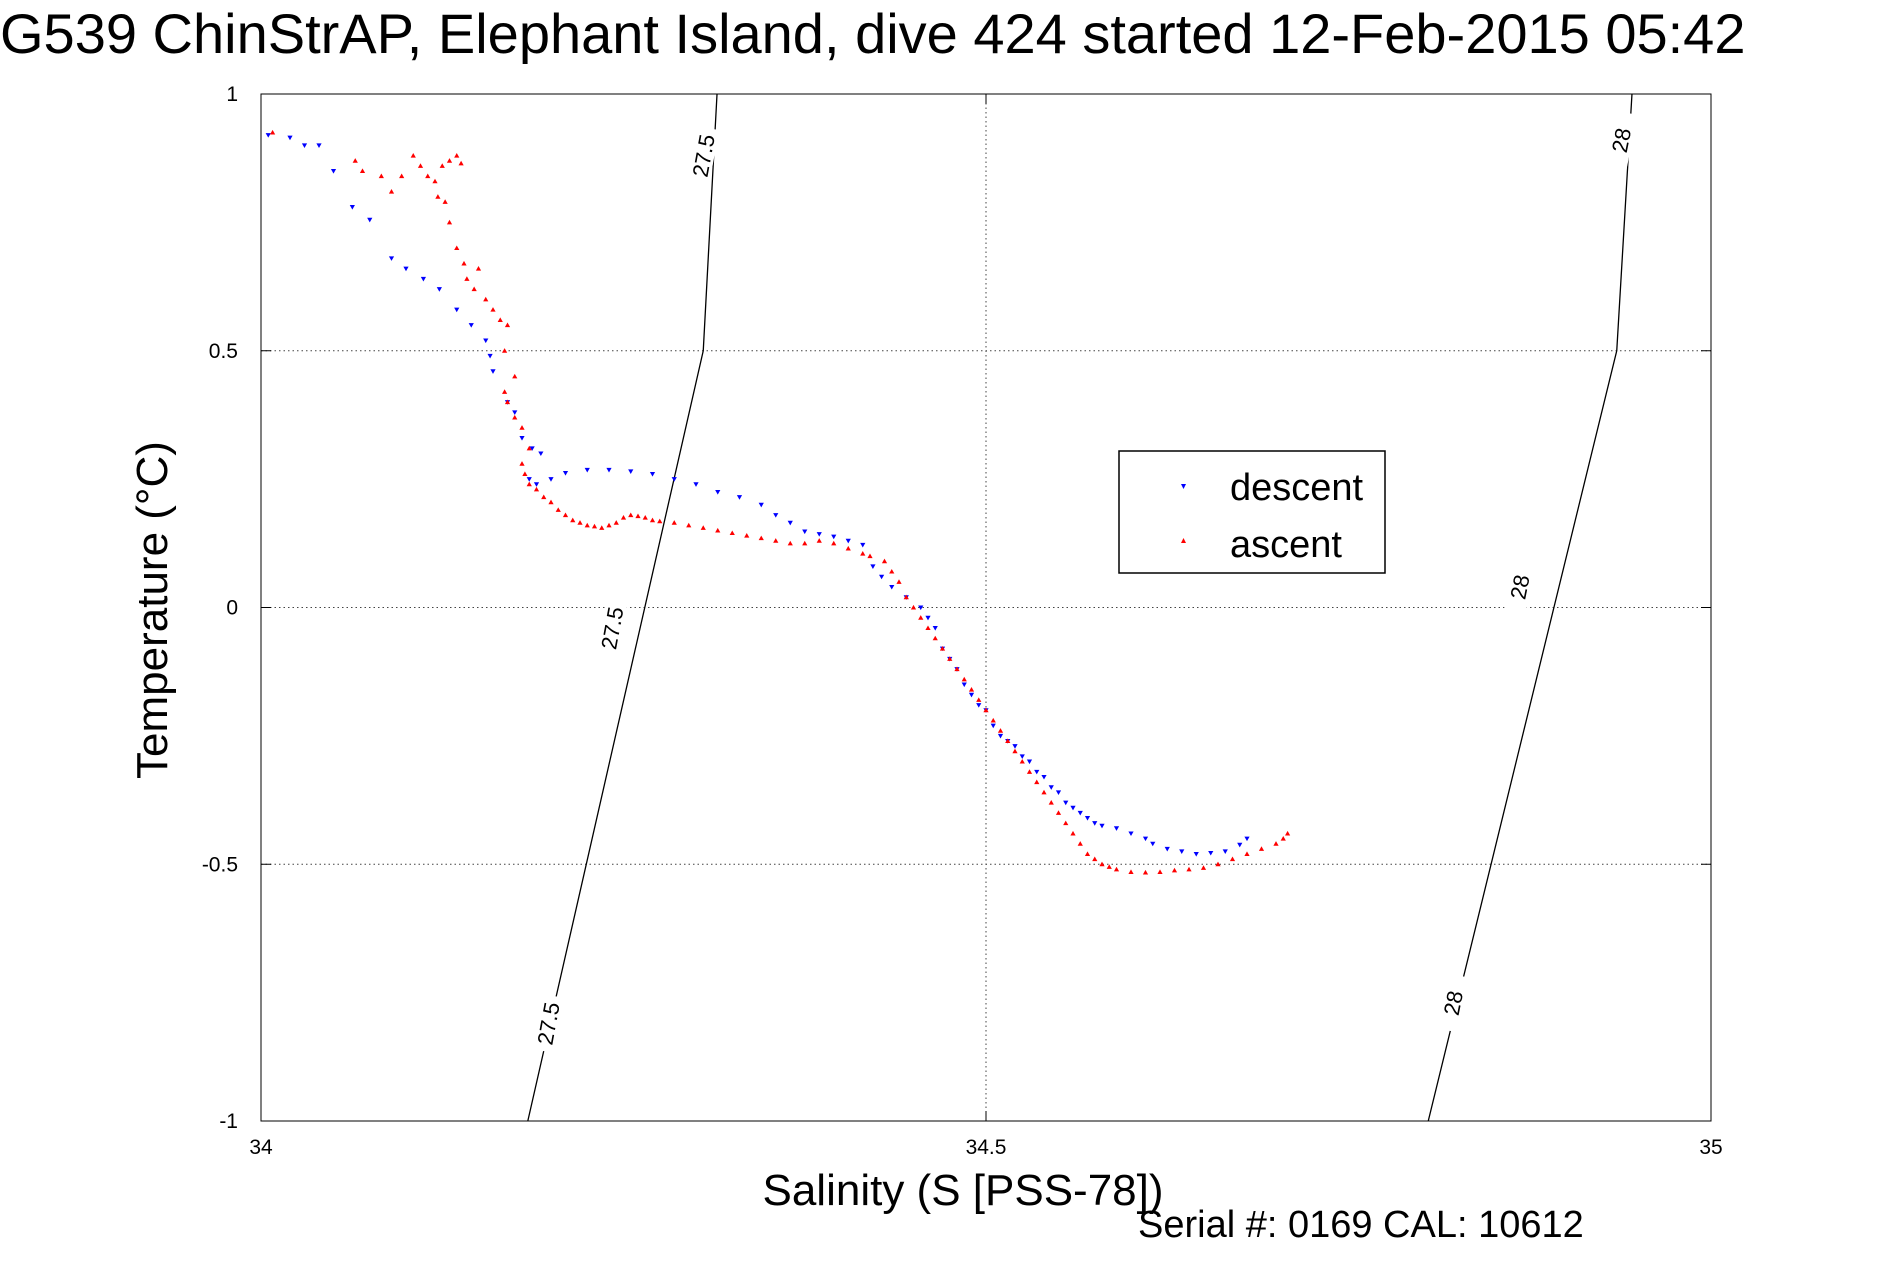 The height and width of the screenshot is (1262, 1891). Describe the element at coordinates (232, 608) in the screenshot. I see `y-tick-label: 0` at that location.